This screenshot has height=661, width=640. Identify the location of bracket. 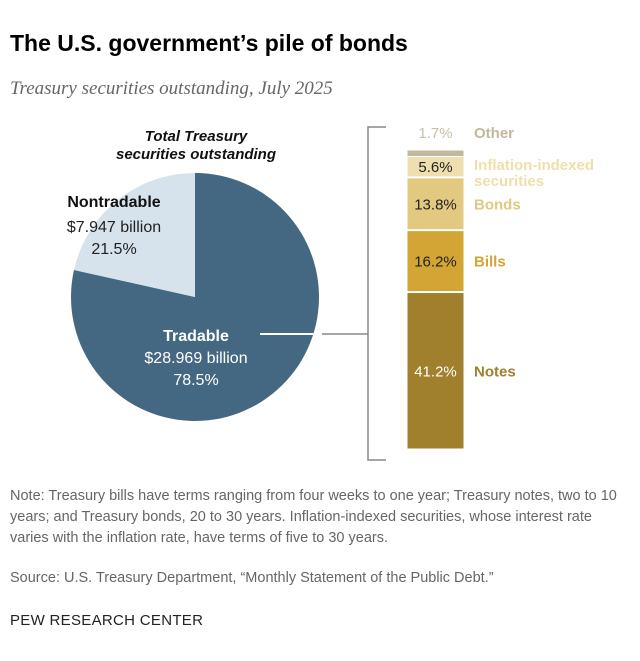
(376, 293).